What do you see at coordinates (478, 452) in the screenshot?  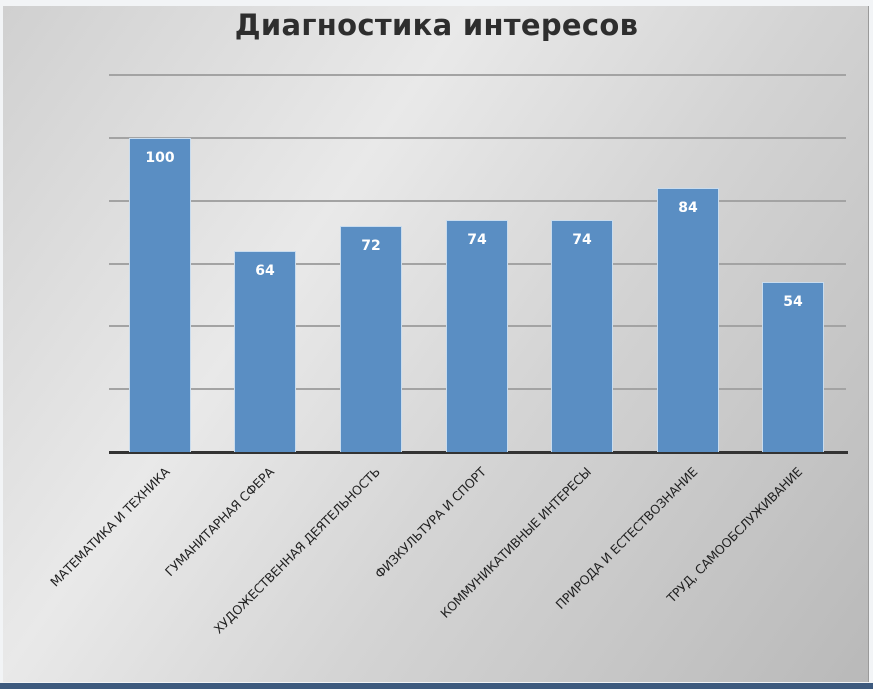 I see `x-axis` at bounding box center [478, 452].